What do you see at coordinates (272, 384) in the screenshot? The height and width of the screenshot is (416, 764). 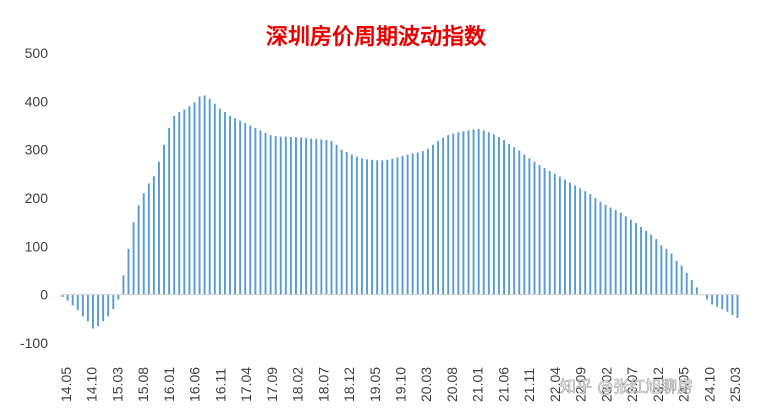 I see `x-tick-label: 17.09` at bounding box center [272, 384].